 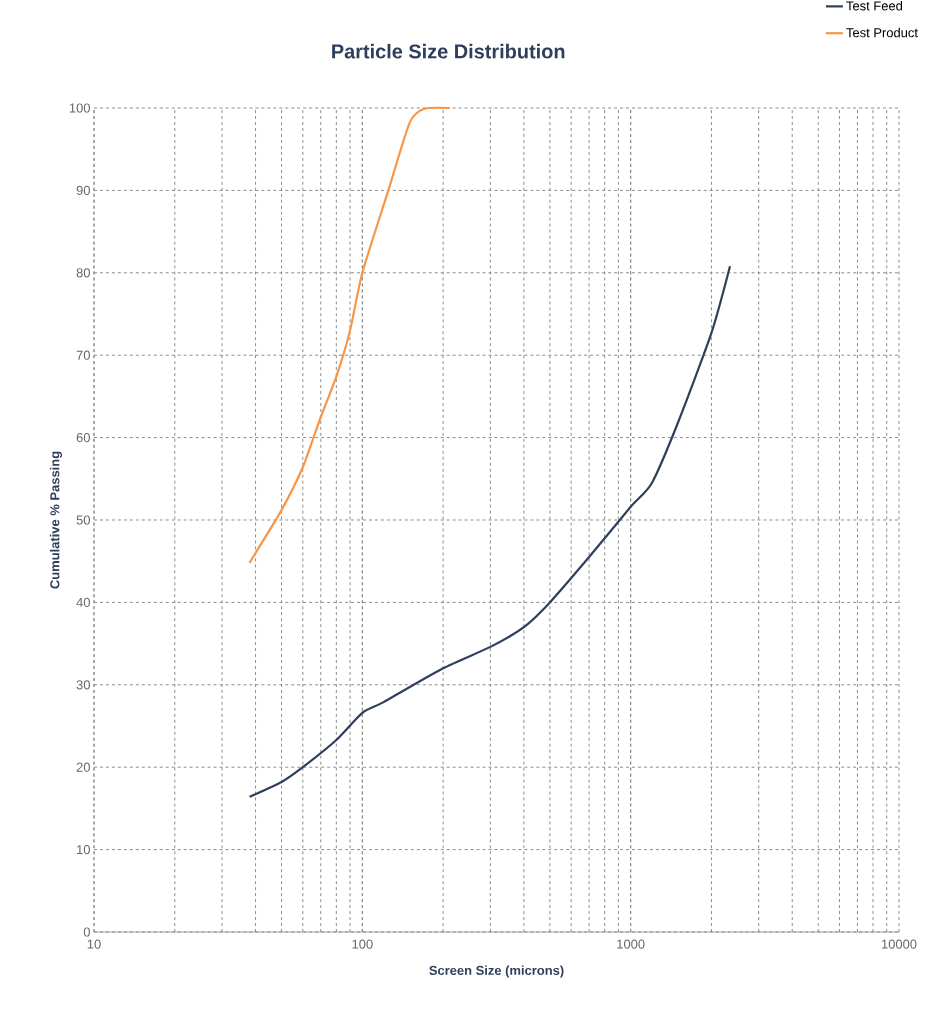 I want to click on y-tick-label: 40, so click(x=83, y=602).